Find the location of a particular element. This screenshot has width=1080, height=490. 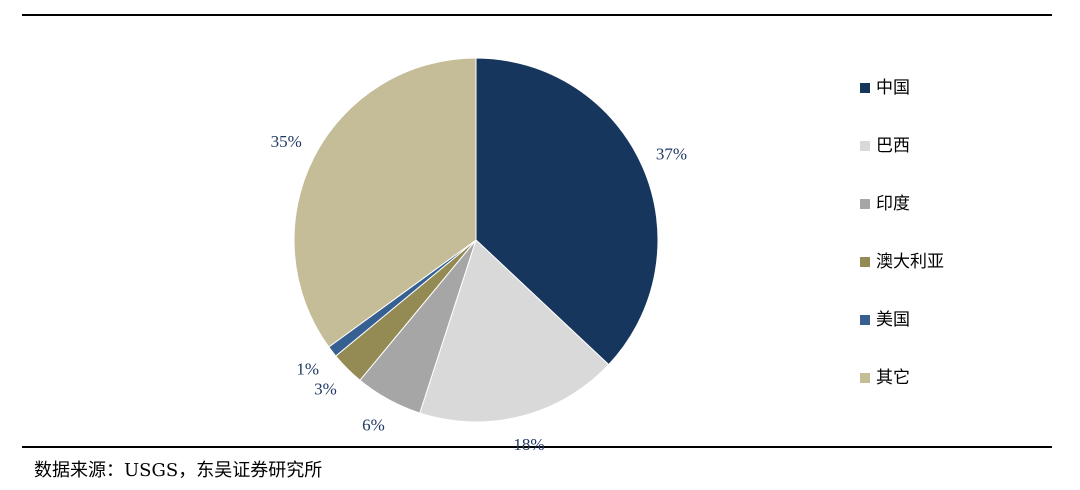

source-note: 数据来源：USGS，东吴证券研究所 is located at coordinates (178, 470).